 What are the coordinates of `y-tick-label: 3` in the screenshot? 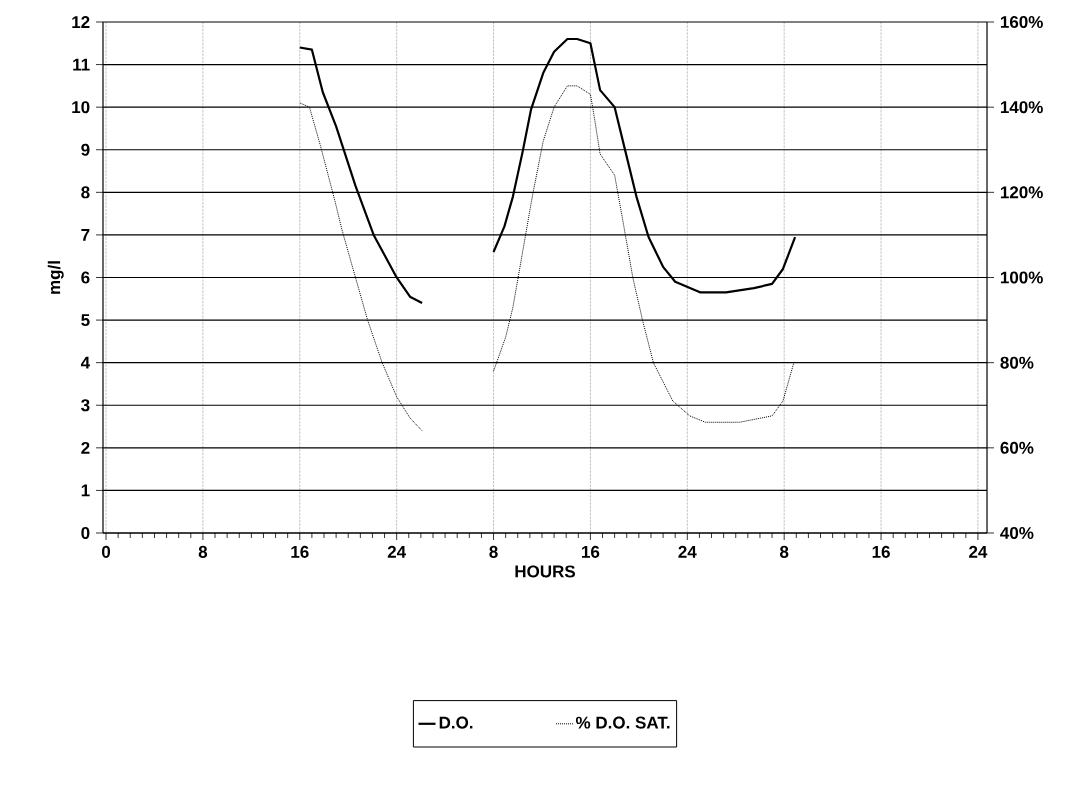 It's located at (85, 405).